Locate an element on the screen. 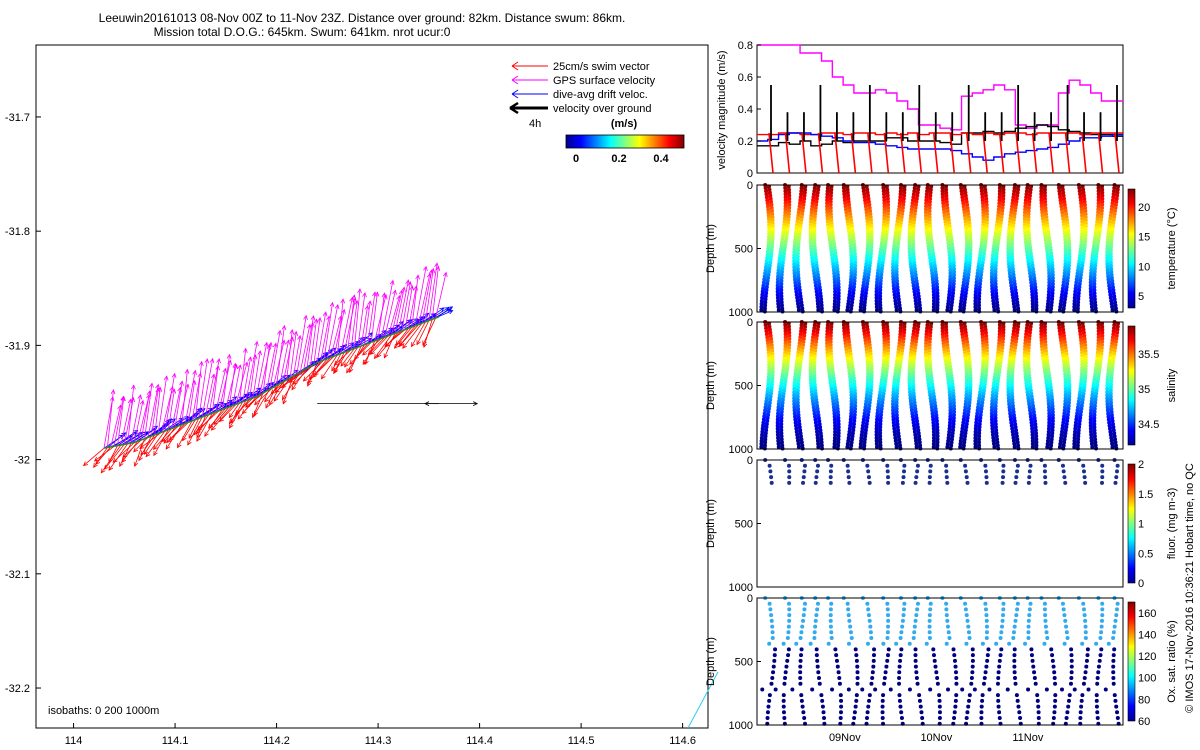 This screenshot has height=750, width=1200. colorbar-tick-2: 0.4 is located at coordinates (661, 159).